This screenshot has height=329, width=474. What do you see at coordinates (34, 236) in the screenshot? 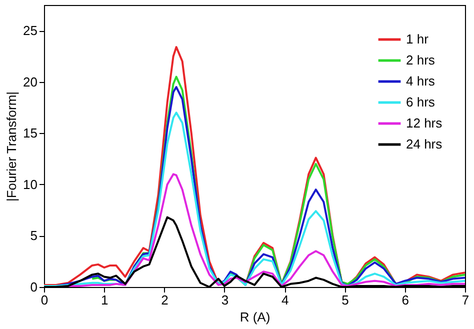
I see `y-tick-label: 5` at bounding box center [34, 236].